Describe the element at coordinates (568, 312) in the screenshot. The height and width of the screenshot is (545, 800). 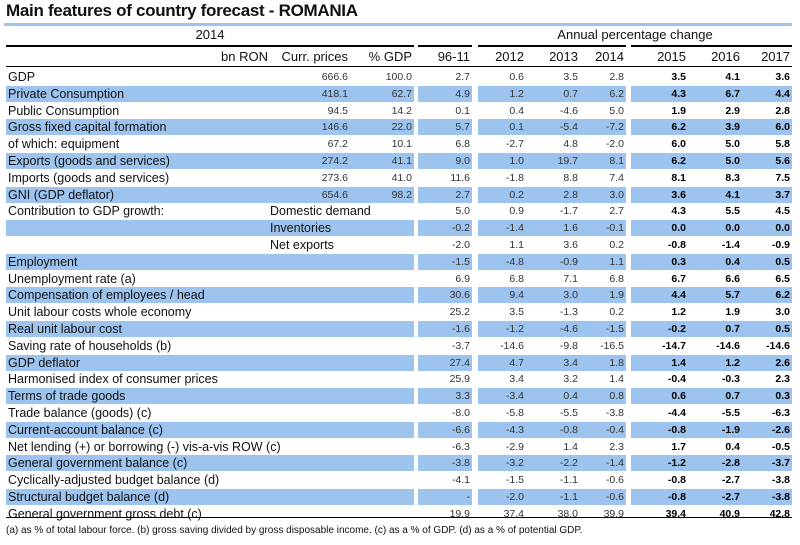
I see `value-2013: -1.3` at that location.